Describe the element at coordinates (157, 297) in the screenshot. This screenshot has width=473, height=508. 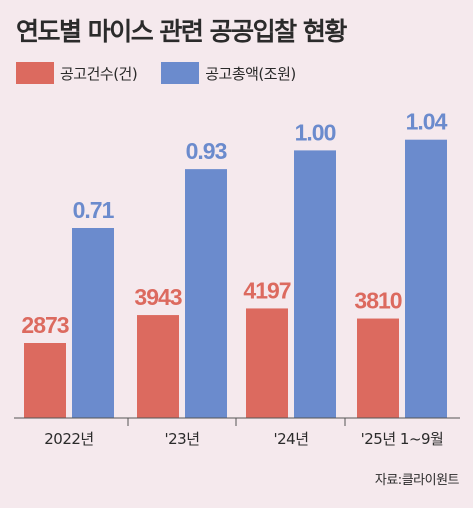
I see `data-label-count-1: 3943` at that location.